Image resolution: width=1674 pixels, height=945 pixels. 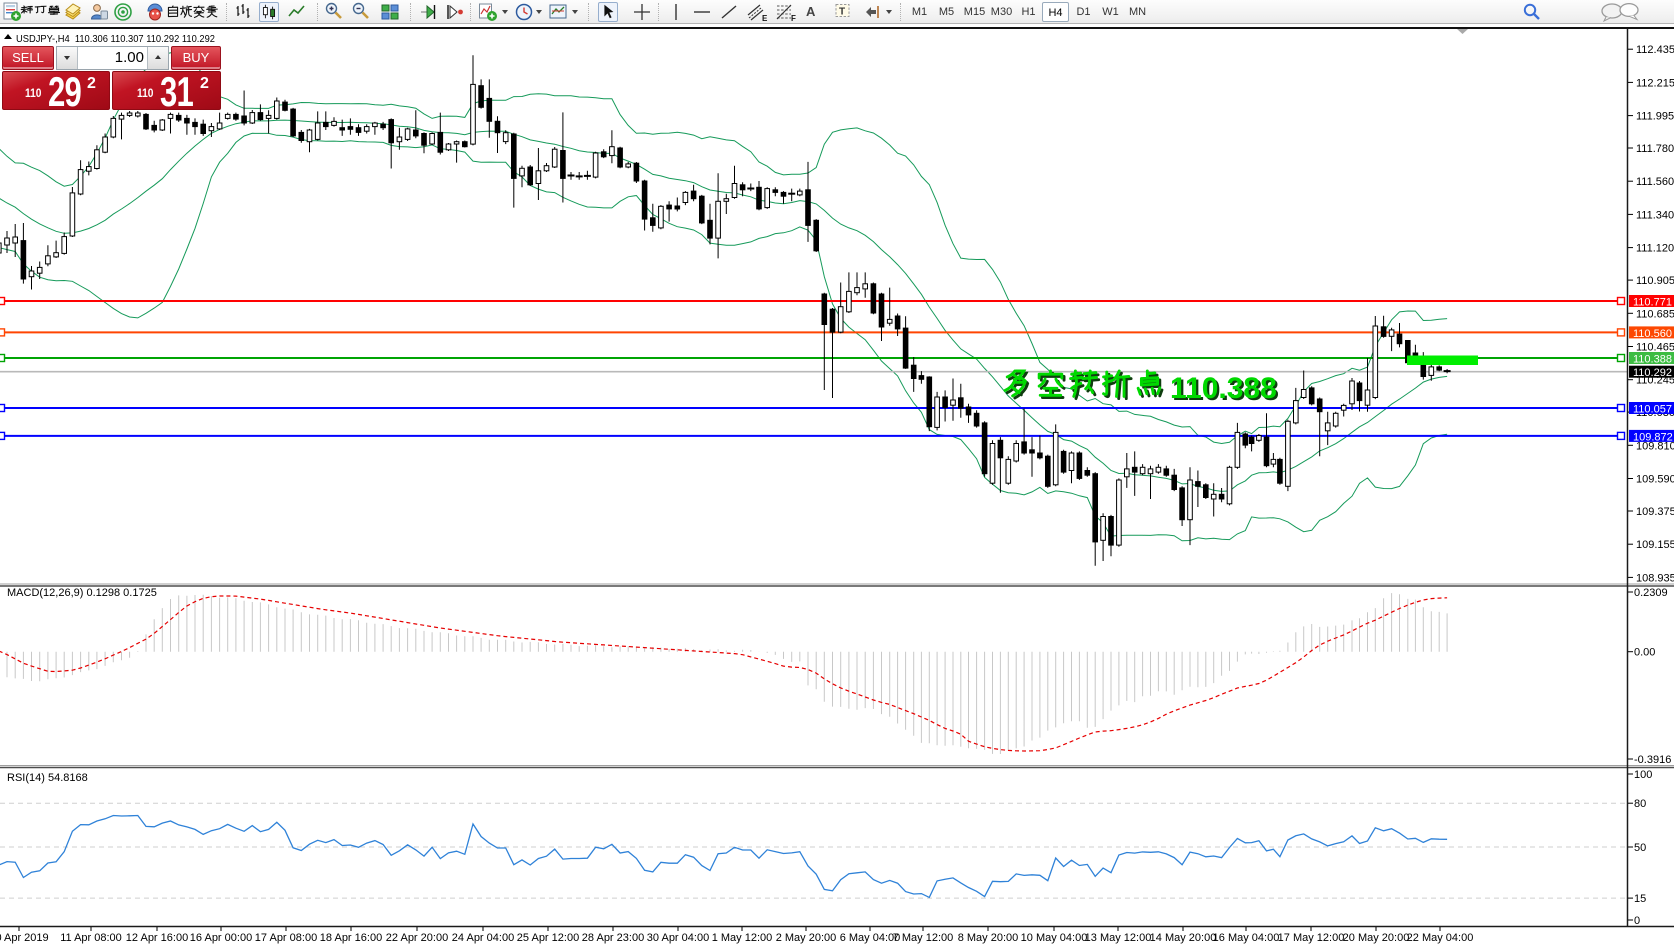 I want to click on svg-text: 10 Apr 2019, so click(x=24, y=938).